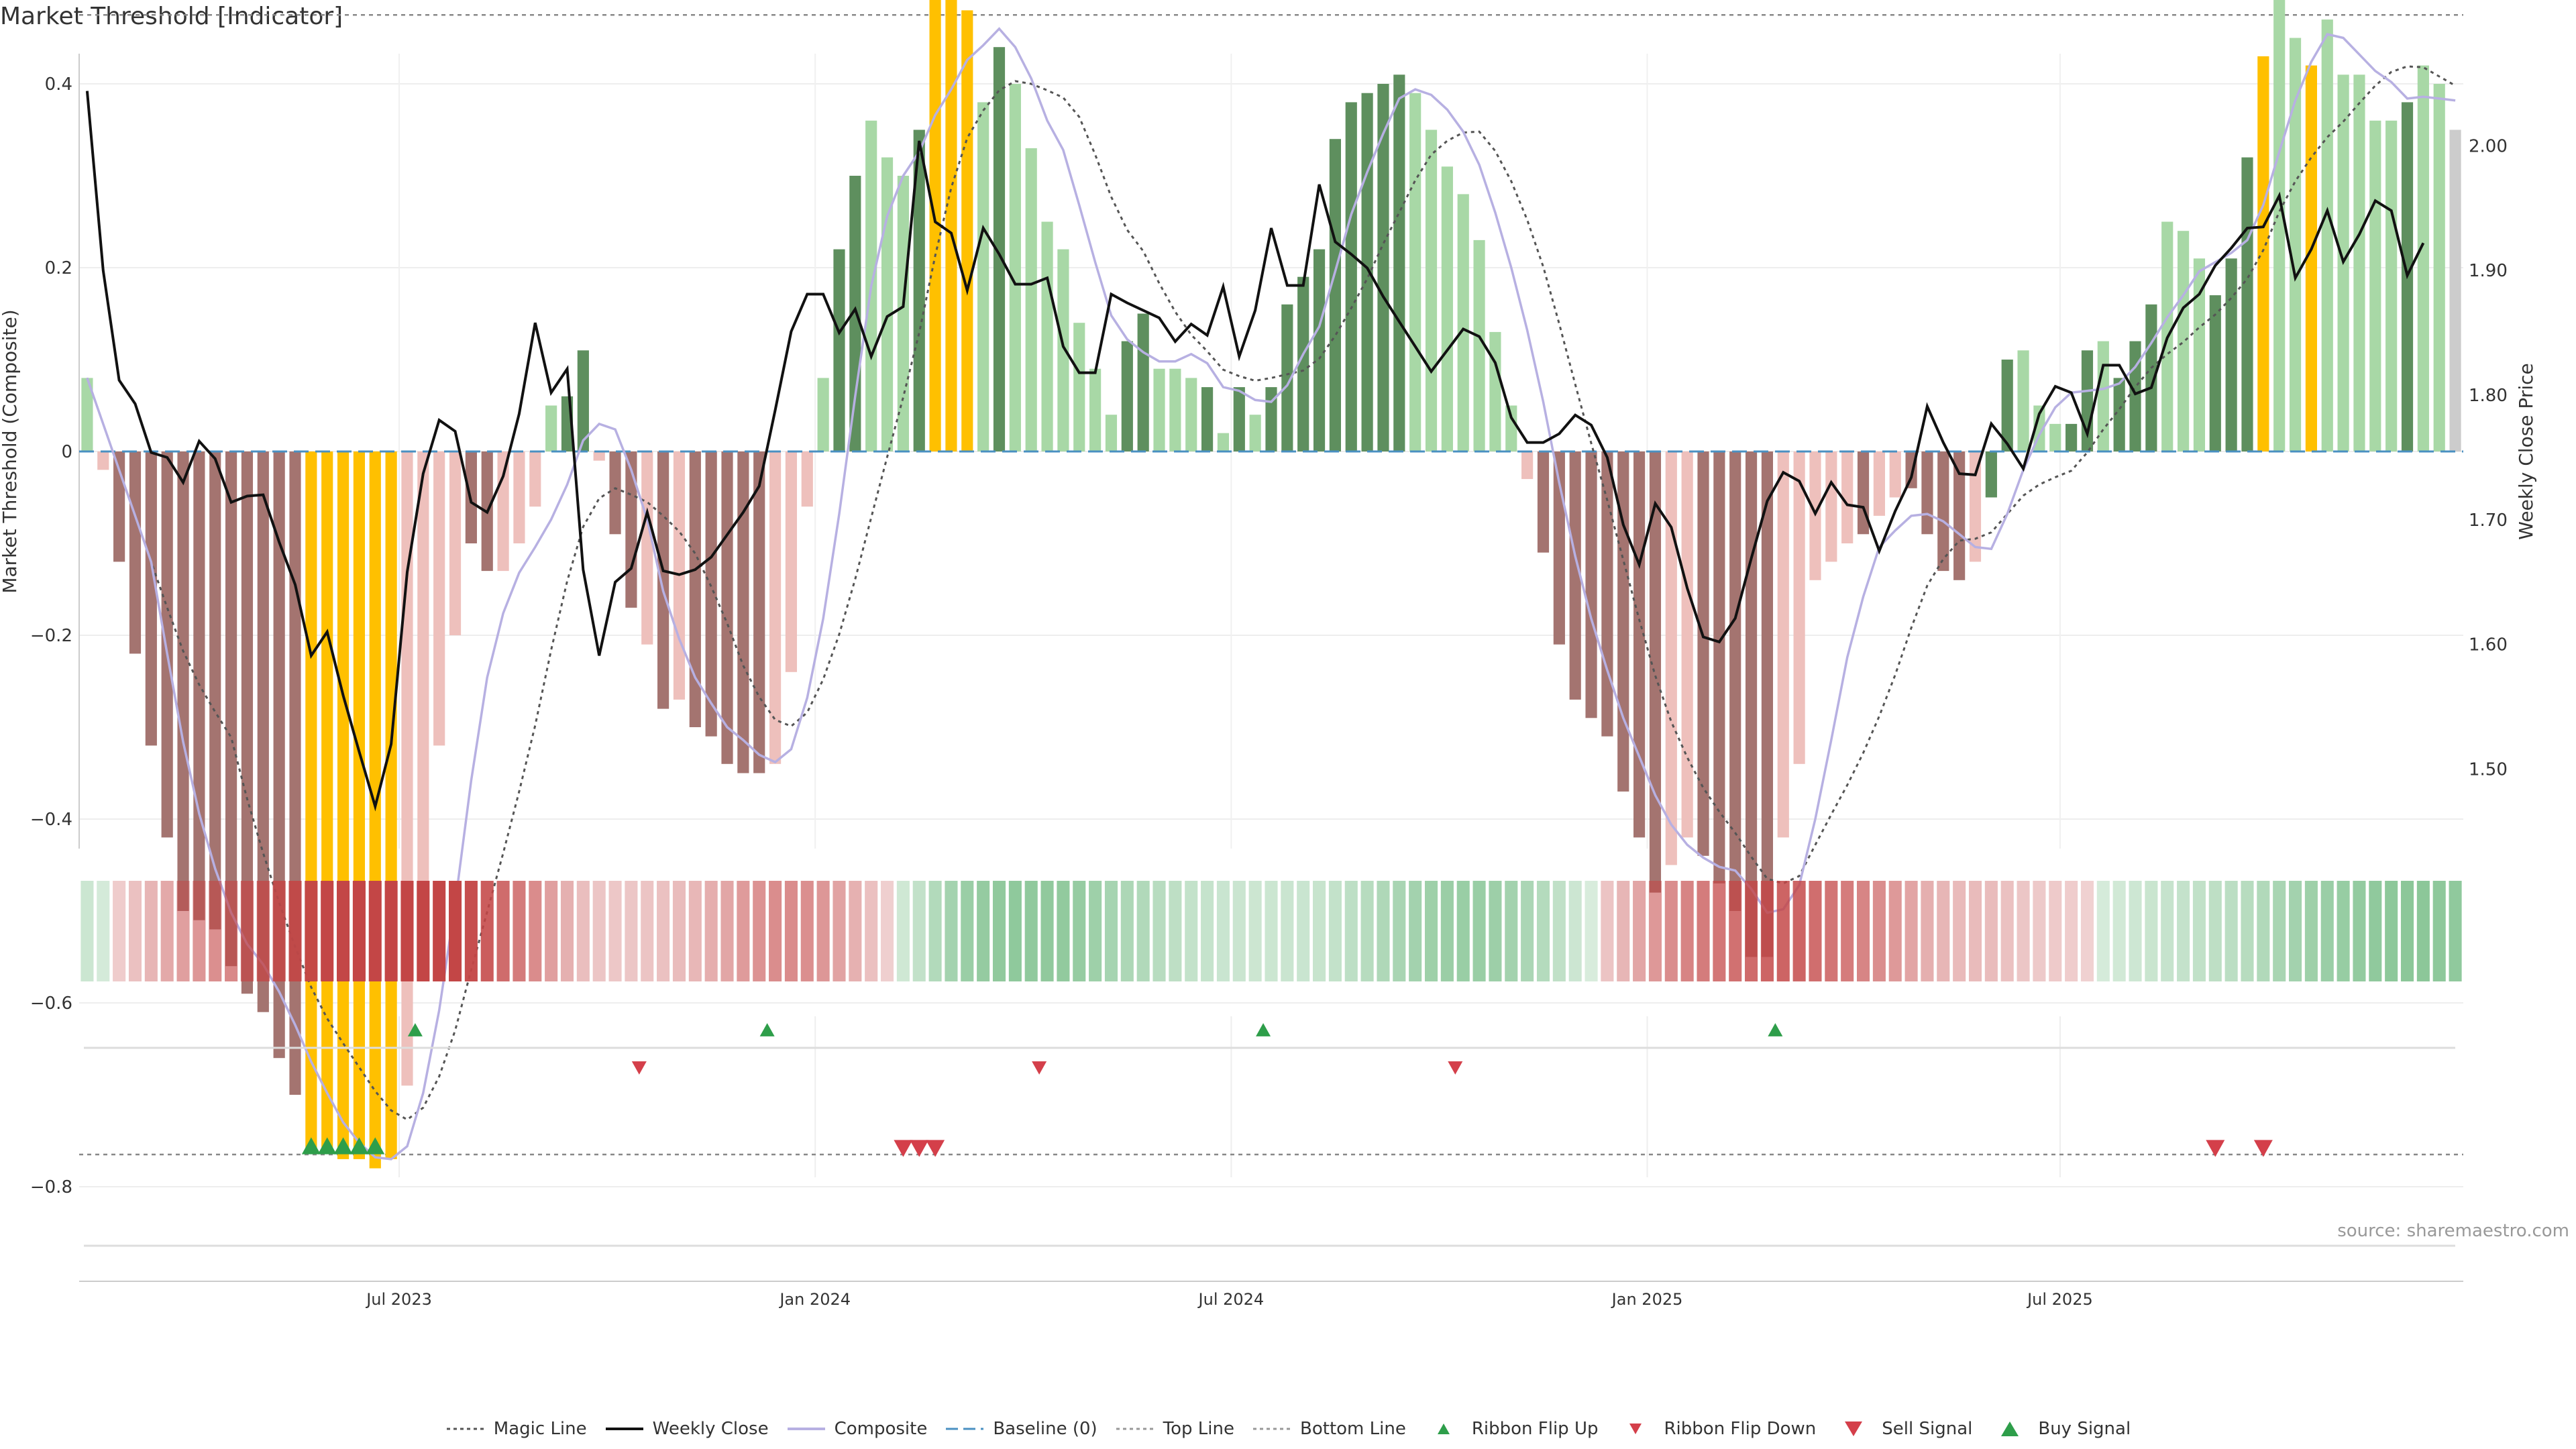 This screenshot has height=1449, width=2576. What do you see at coordinates (415, 1029) in the screenshot?
I see `ribbon-flip-up-marker` at bounding box center [415, 1029].